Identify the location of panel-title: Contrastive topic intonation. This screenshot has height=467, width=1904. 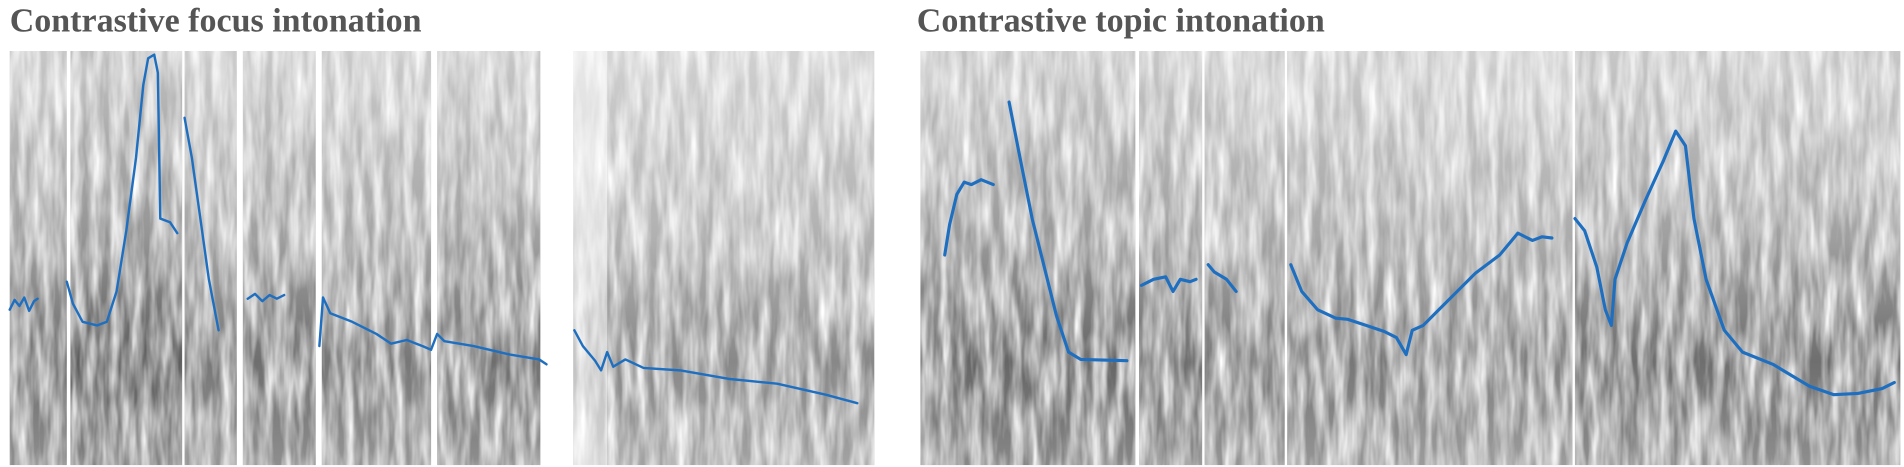
(1121, 21).